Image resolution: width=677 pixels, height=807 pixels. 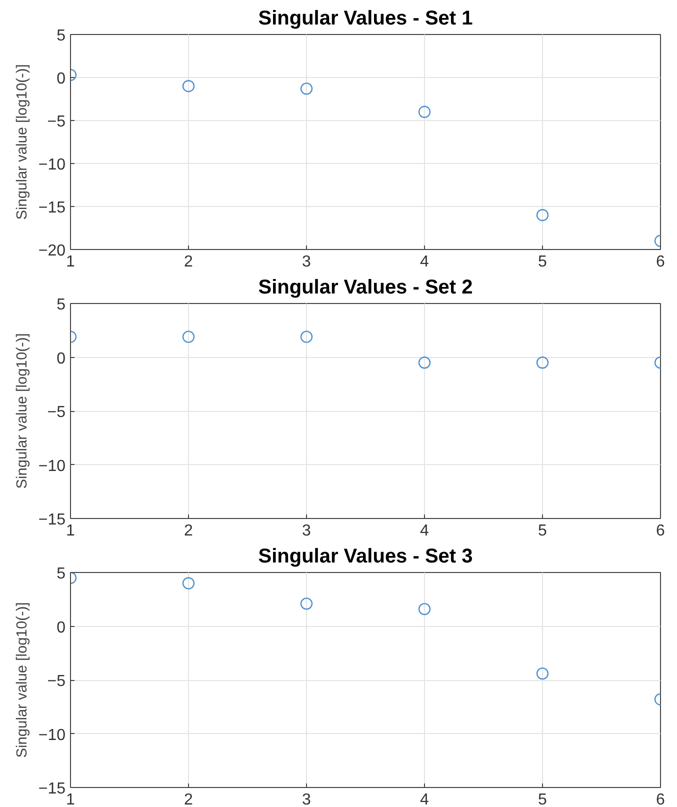 What do you see at coordinates (365, 287) in the screenshot?
I see `chart-title: Singular Values - Set 2` at bounding box center [365, 287].